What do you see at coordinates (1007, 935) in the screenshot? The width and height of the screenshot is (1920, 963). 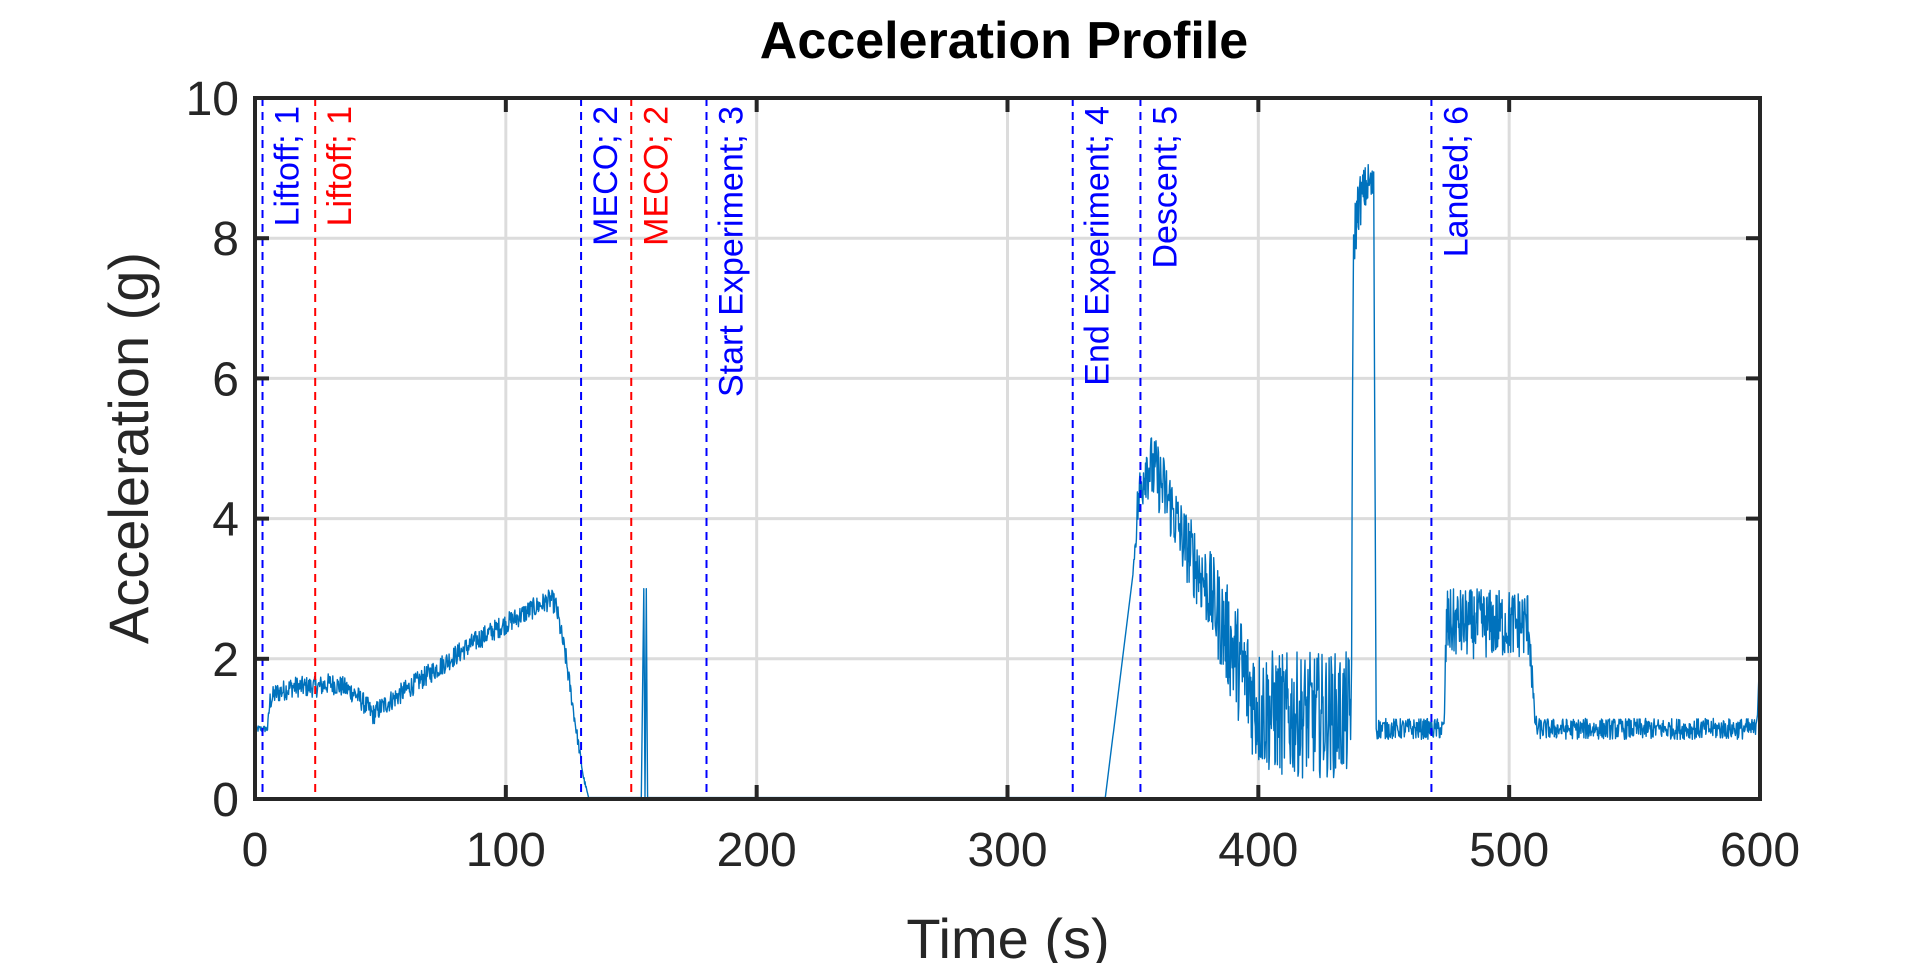 I see `x-axis-label: Time (s)` at bounding box center [1007, 935].